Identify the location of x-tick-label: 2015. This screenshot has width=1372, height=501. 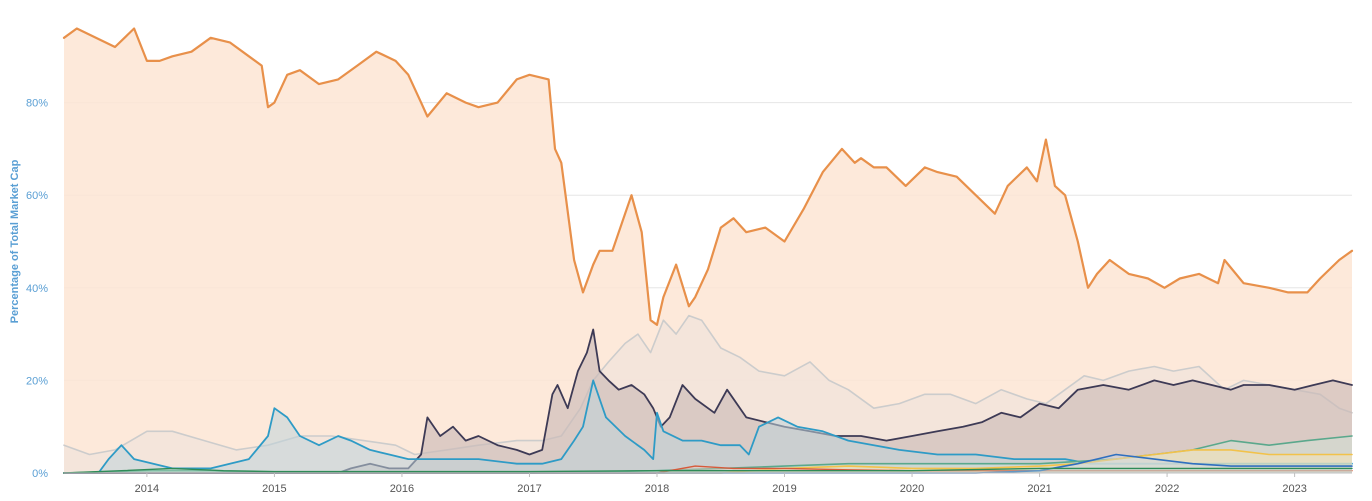
(274, 489).